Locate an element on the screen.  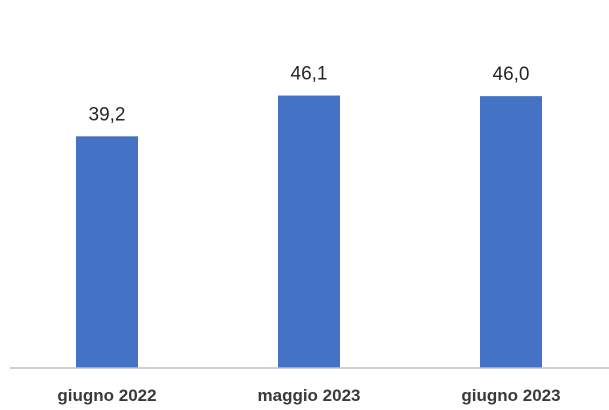
x-tick-label-1: maggio 2023 is located at coordinates (309, 395).